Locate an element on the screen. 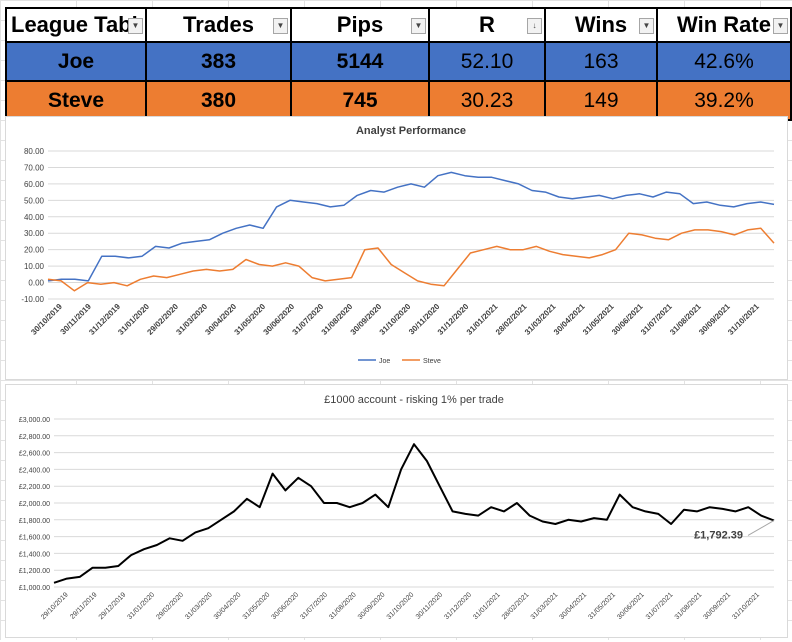 The image size is (792, 642). x-tick-label: 29/10/2019 is located at coordinates (55, 606).